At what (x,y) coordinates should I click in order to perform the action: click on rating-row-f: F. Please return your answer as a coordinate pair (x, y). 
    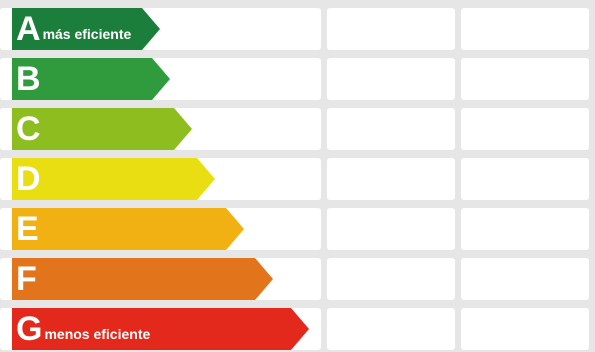
    Looking at the image, I should click on (297, 279).